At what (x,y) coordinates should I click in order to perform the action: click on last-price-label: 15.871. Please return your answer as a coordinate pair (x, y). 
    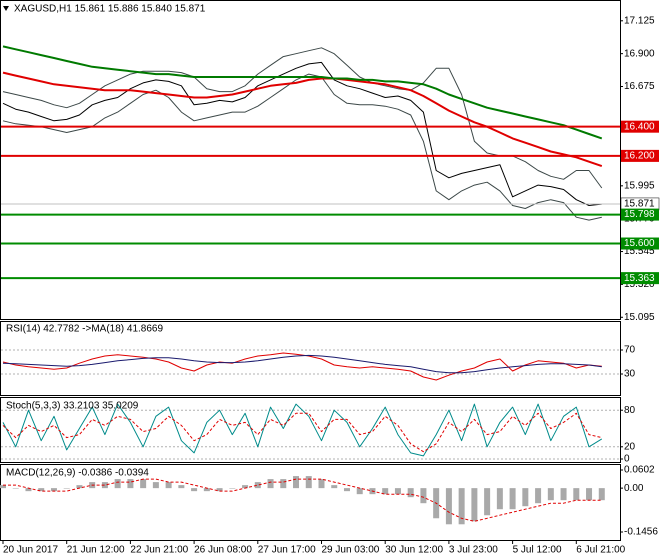
    Looking at the image, I should click on (639, 204).